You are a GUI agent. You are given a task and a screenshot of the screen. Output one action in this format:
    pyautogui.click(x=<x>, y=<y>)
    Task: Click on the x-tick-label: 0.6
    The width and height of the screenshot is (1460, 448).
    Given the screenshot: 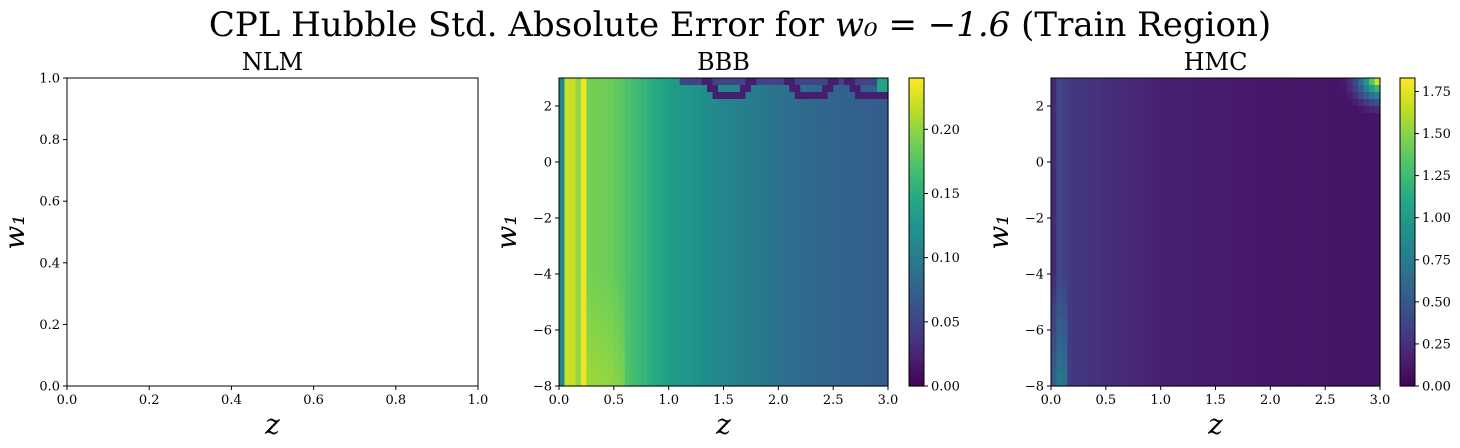 What is the action you would take?
    pyautogui.click(x=313, y=400)
    